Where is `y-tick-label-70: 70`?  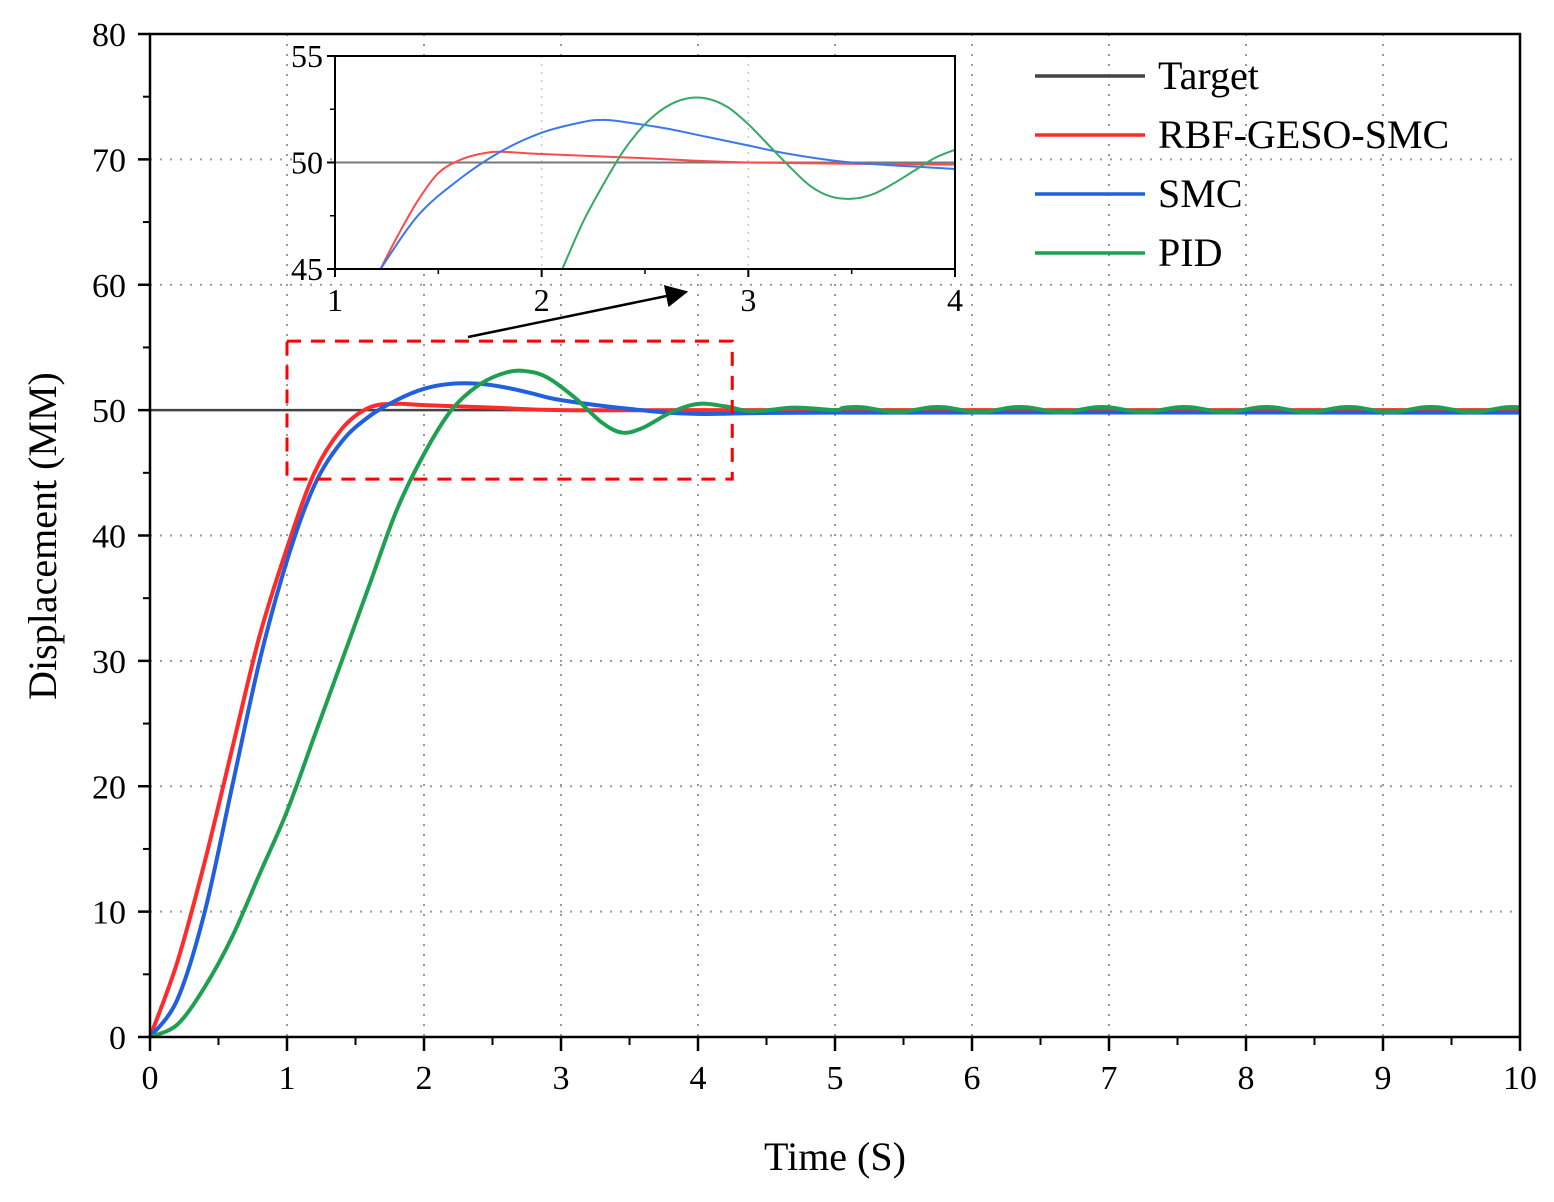 y-tick-label-70: 70 is located at coordinates (109, 160).